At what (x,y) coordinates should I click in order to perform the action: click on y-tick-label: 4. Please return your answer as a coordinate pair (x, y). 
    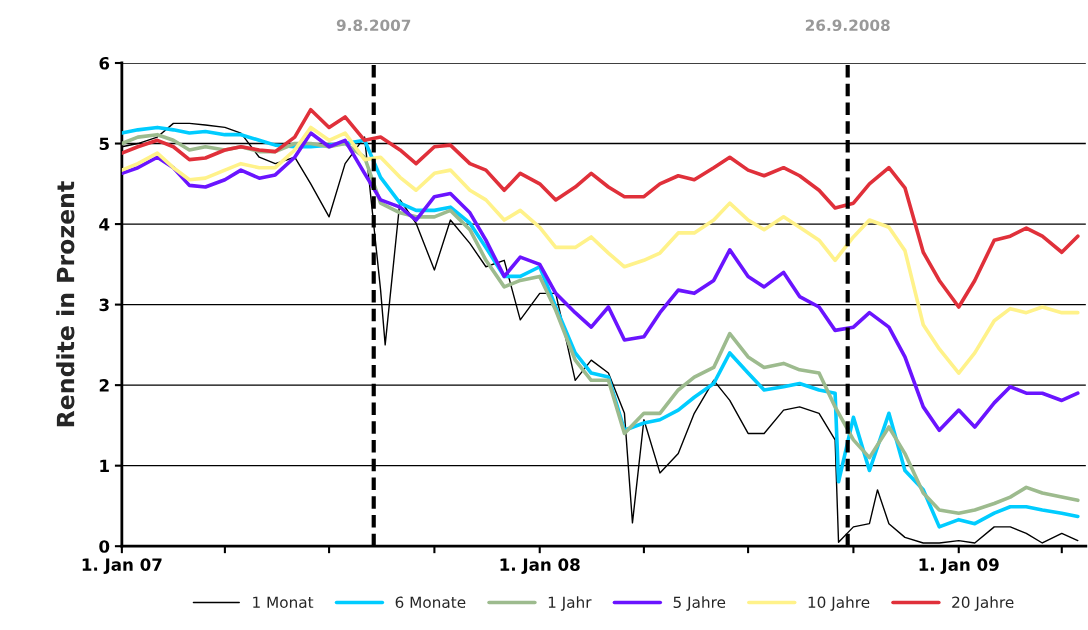
    Looking at the image, I should click on (104, 224).